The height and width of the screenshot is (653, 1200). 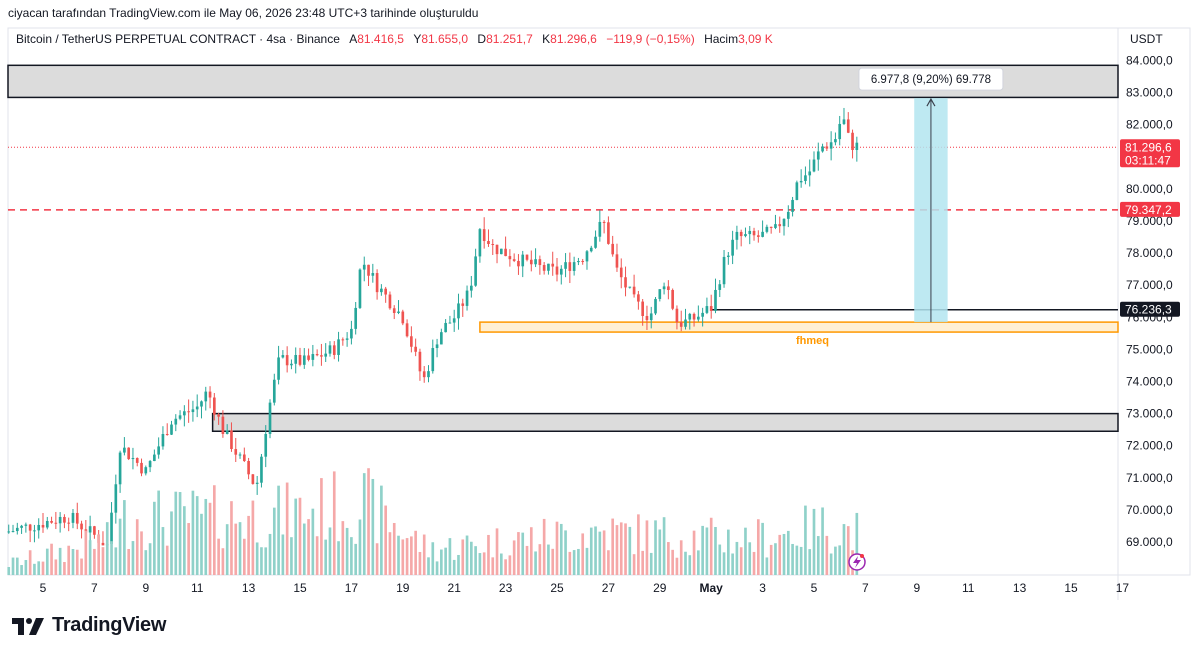 I want to click on time-tick-label: 15, so click(x=1071, y=588).